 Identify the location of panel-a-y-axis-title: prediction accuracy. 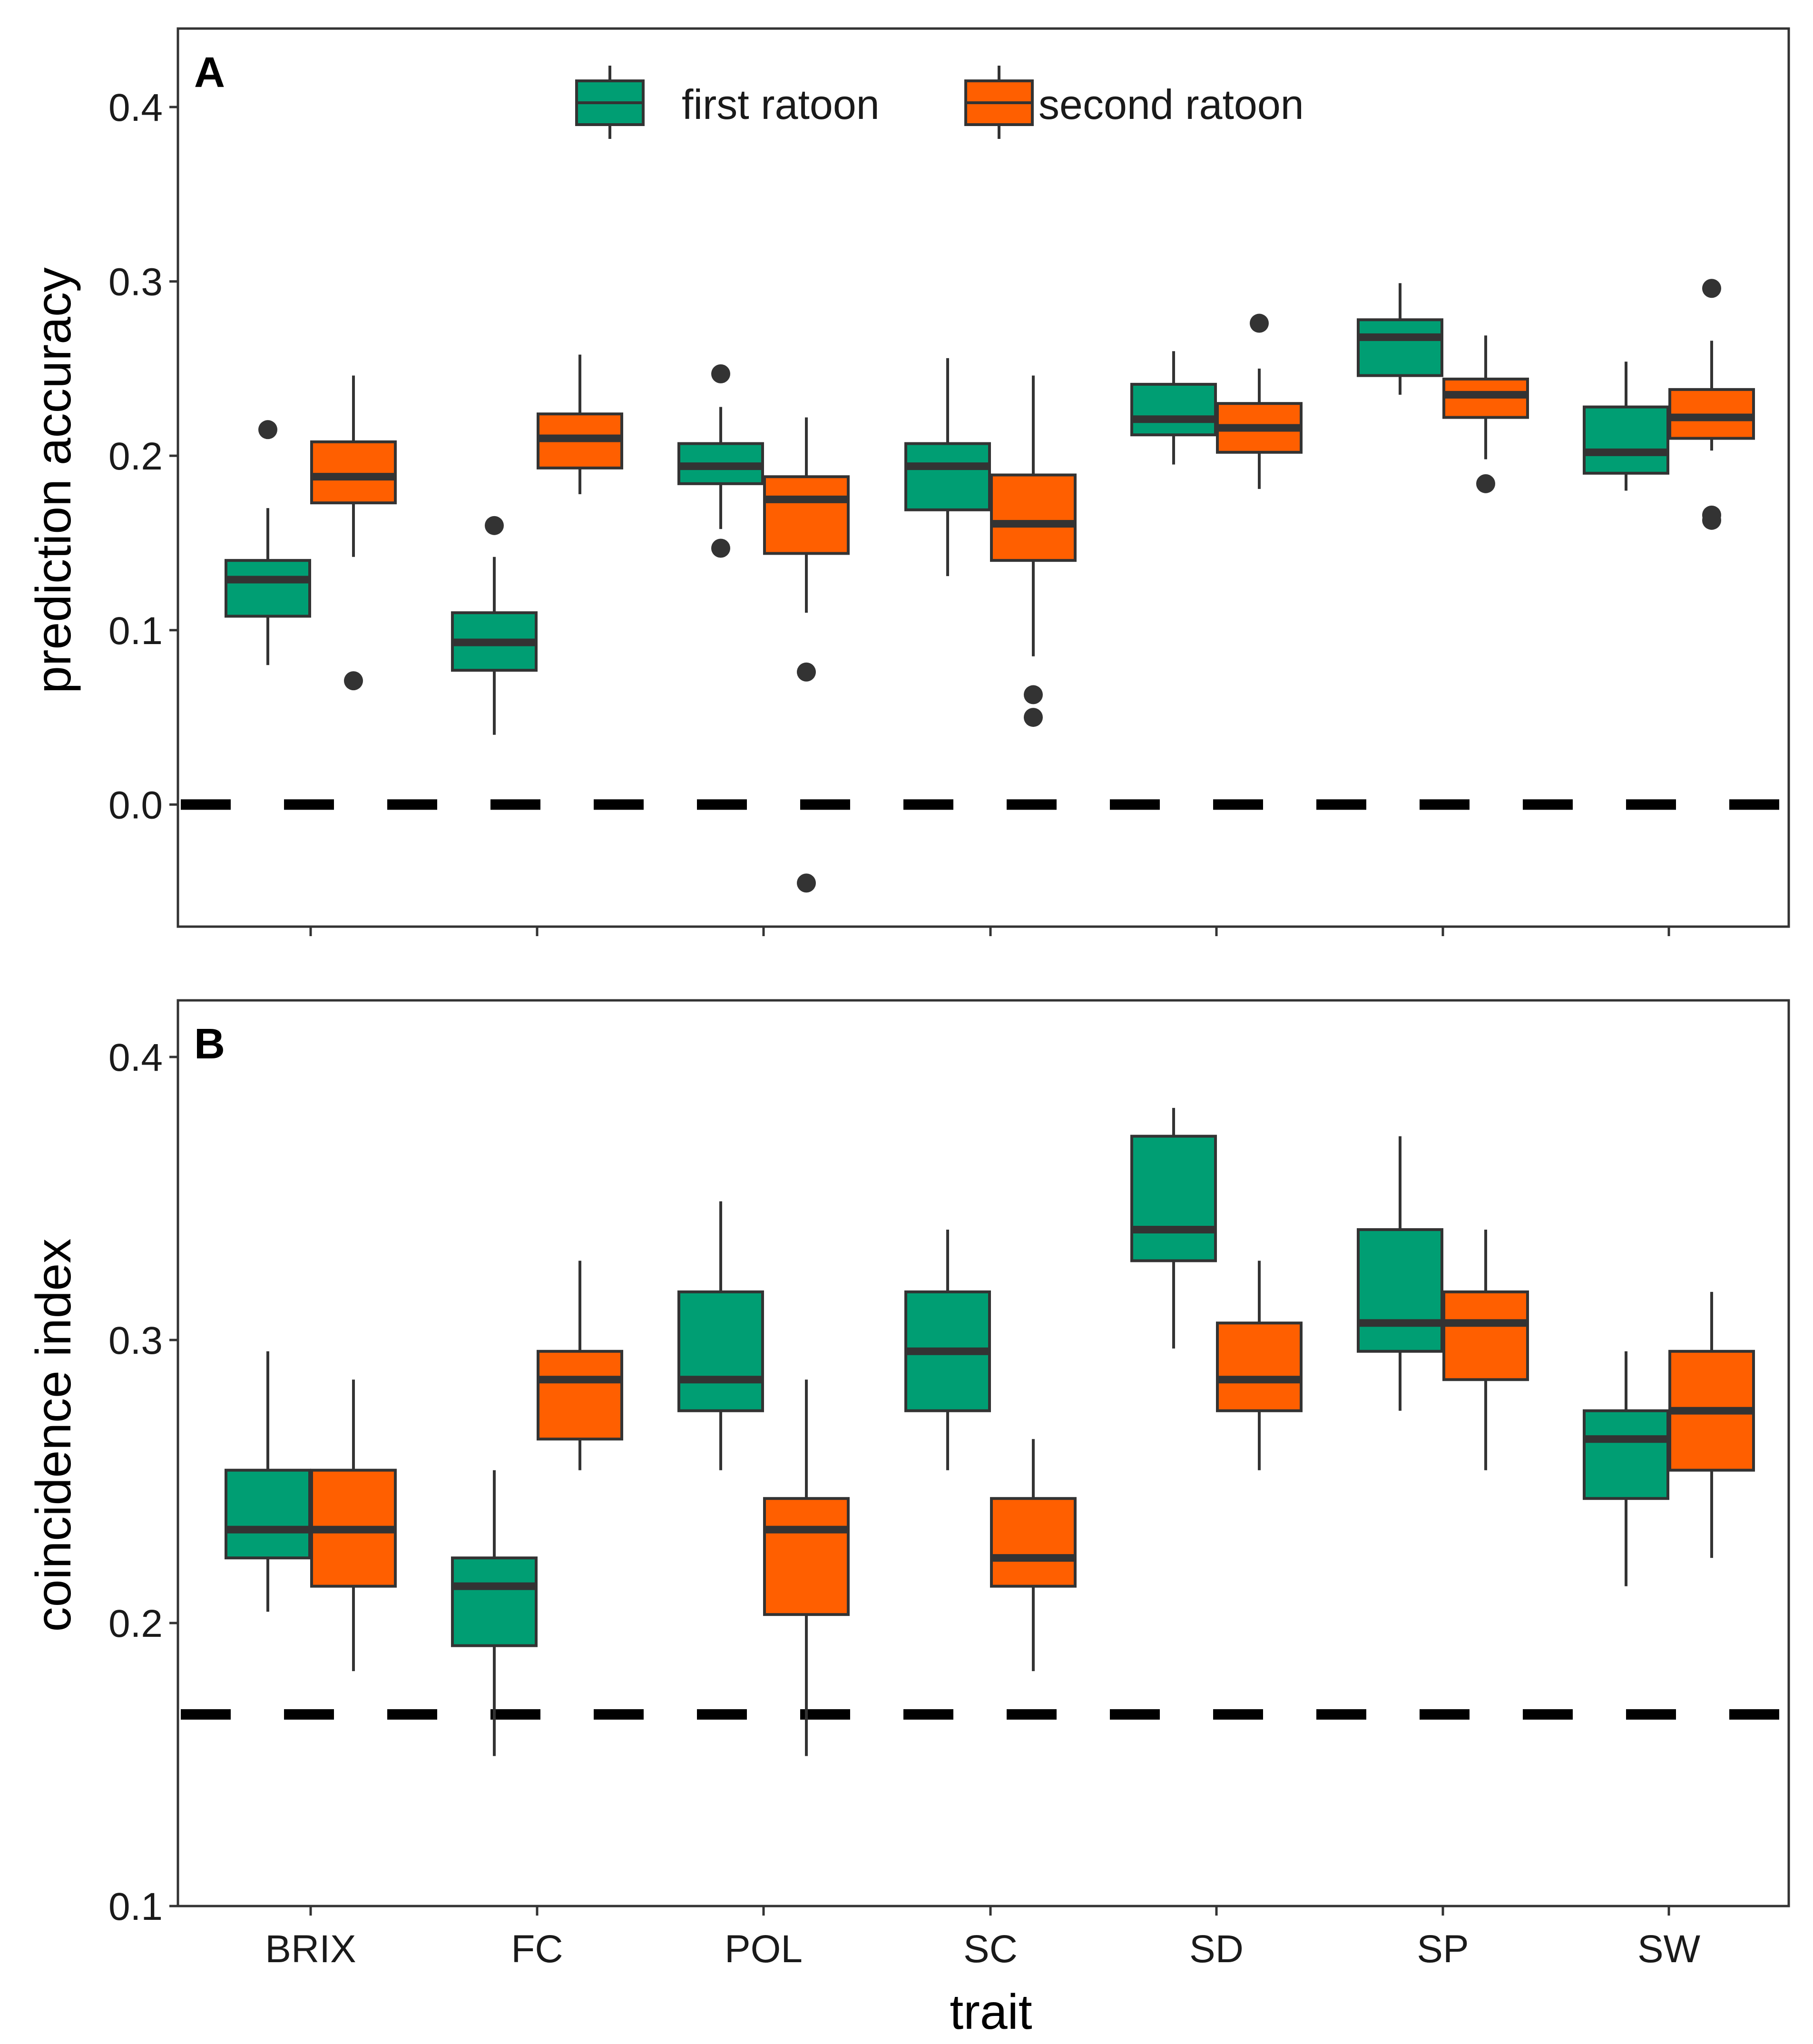
(53, 481).